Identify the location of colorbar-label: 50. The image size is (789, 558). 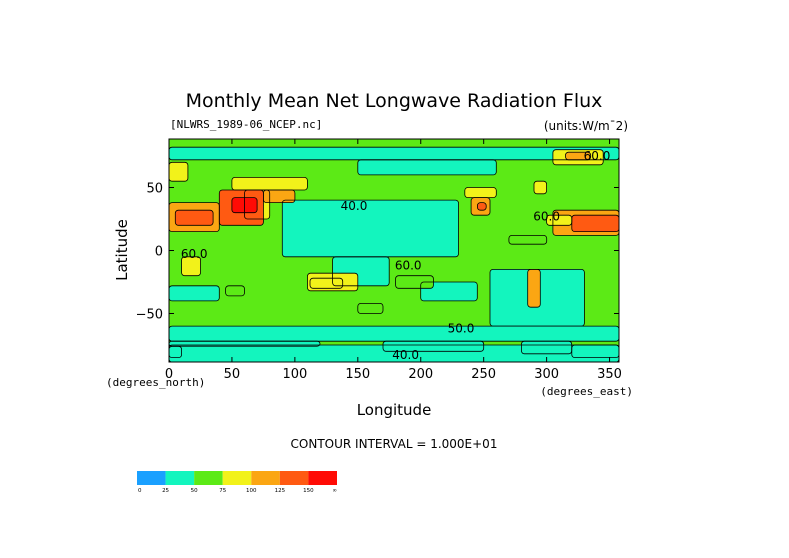
(194, 491).